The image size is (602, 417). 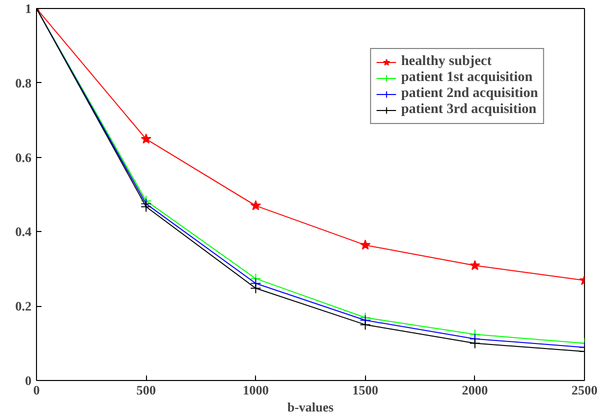 What do you see at coordinates (468, 110) in the screenshot?
I see `legend-label: patient 3rd acquisition` at bounding box center [468, 110].